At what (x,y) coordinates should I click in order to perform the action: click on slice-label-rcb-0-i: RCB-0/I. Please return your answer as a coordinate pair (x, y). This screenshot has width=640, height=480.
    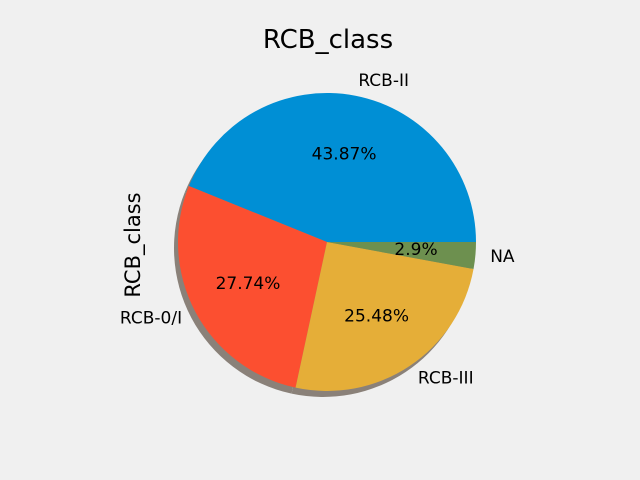
    Looking at the image, I should click on (151, 319).